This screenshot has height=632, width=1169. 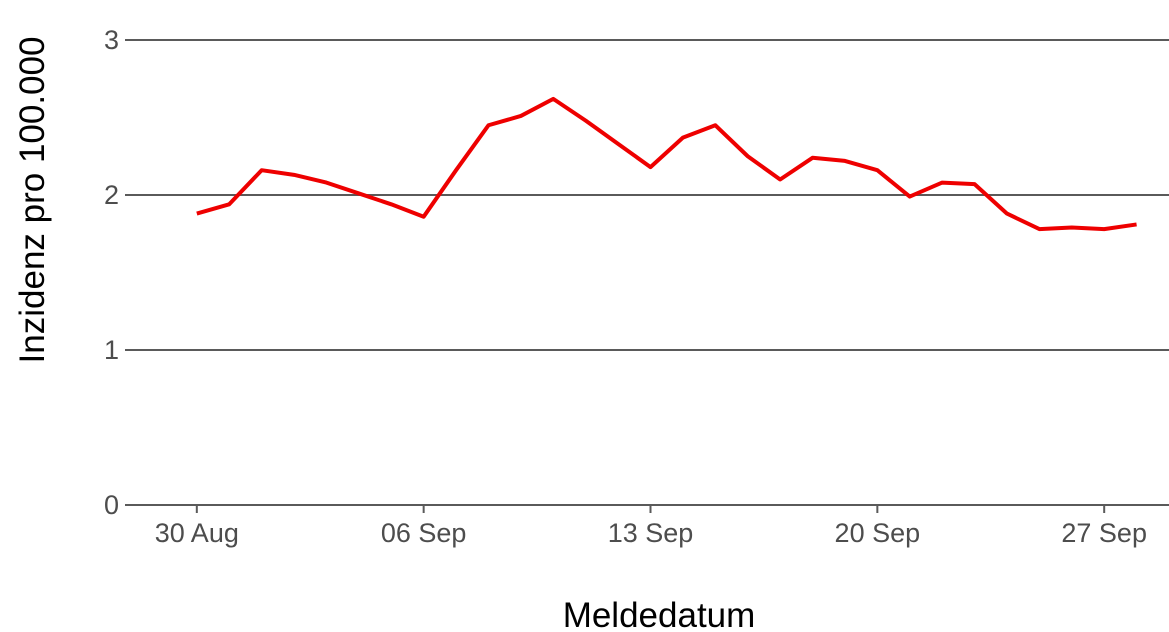 What do you see at coordinates (1104, 533) in the screenshot?
I see `x-tick-label: 27 Sep` at bounding box center [1104, 533].